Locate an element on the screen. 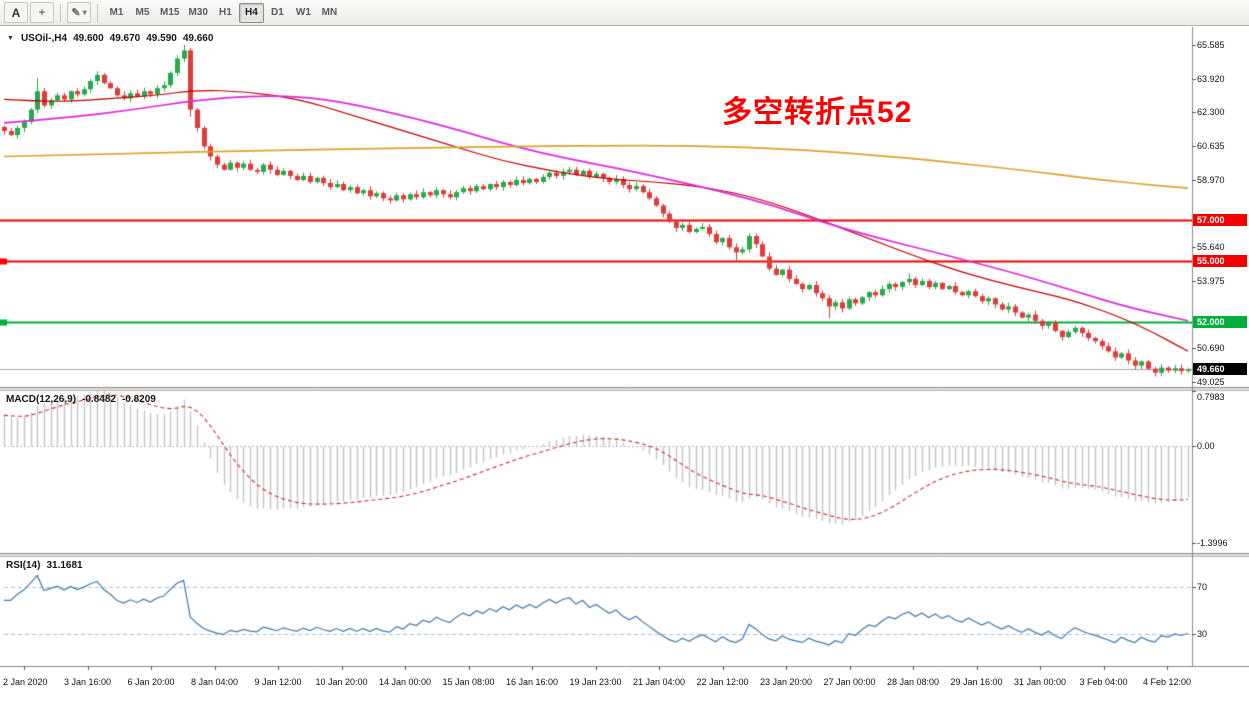 Image resolution: width=1249 pixels, height=701 pixels. crosshair-icon: + is located at coordinates (42, 12).